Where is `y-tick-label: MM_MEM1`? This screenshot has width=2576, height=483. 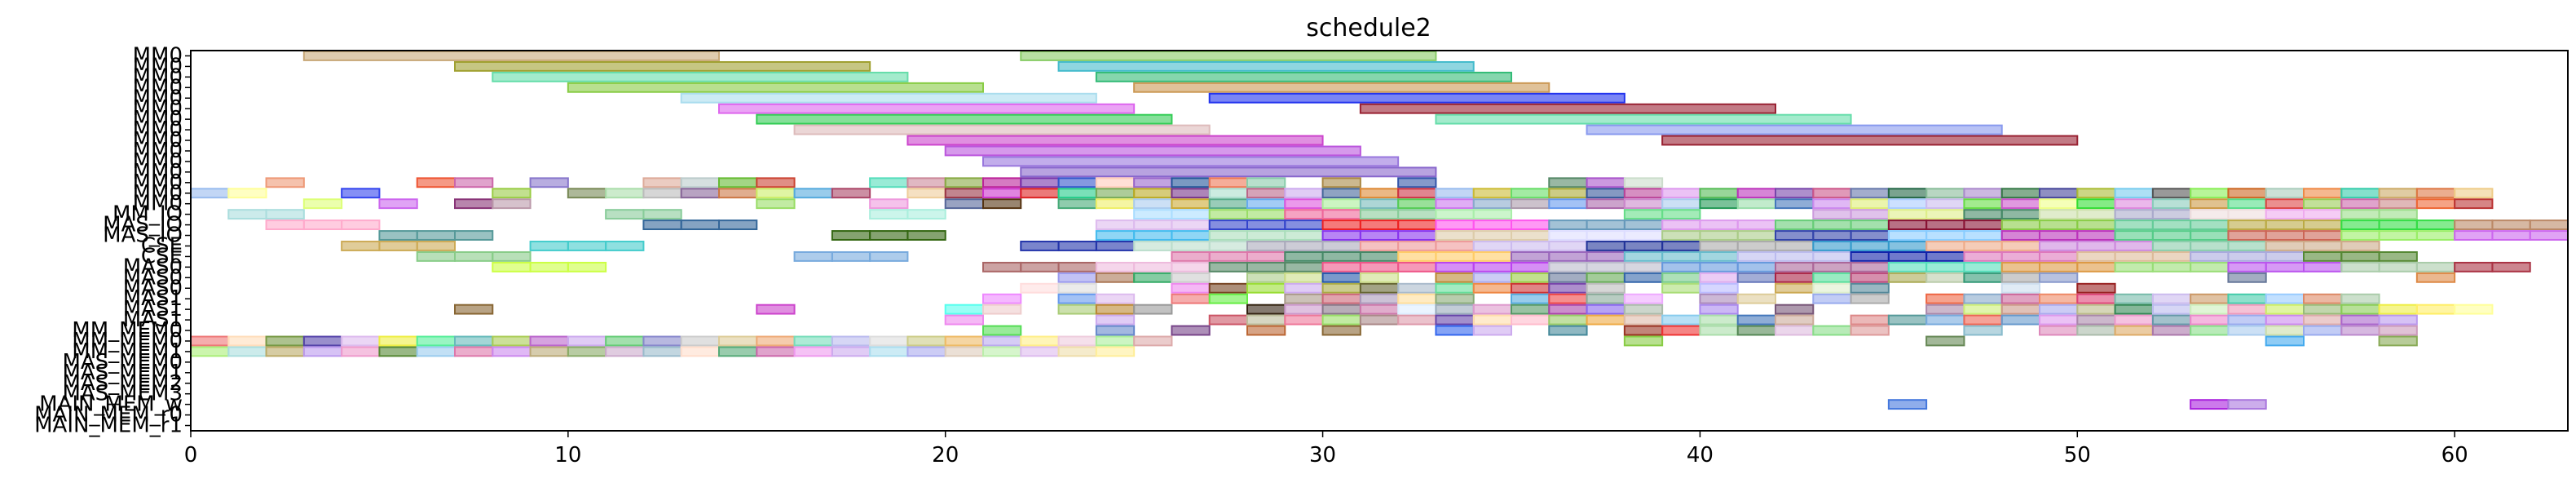 y-tick-label: MM_MEM1 is located at coordinates (127, 351).